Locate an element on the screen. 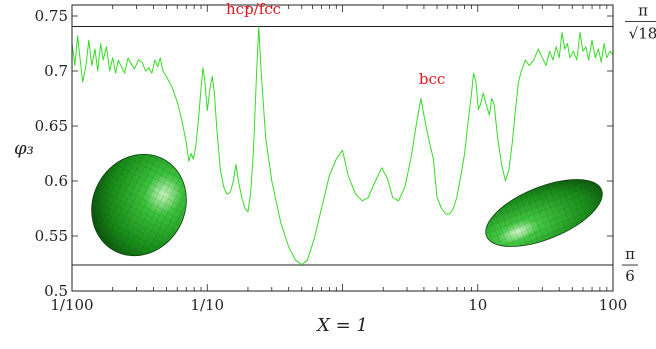  y-tick-label: 0.75 is located at coordinates (51, 16).